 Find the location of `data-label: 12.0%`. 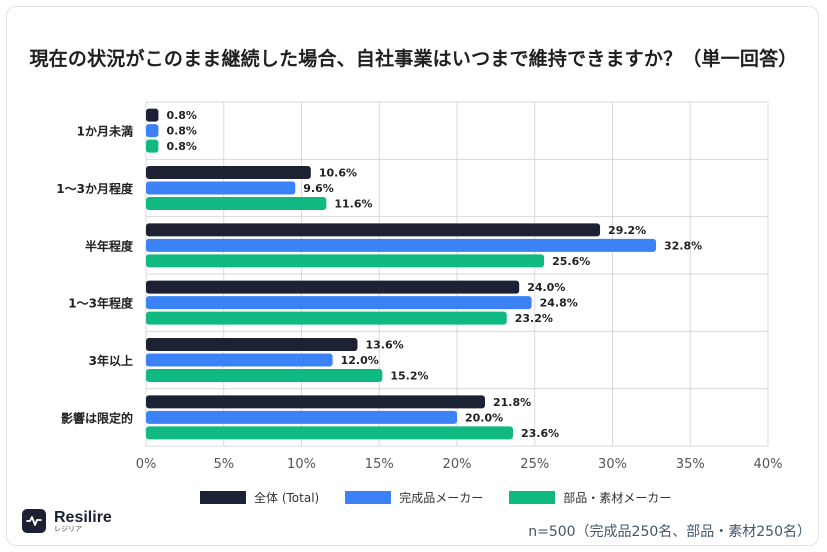

data-label: 12.0% is located at coordinates (360, 360).